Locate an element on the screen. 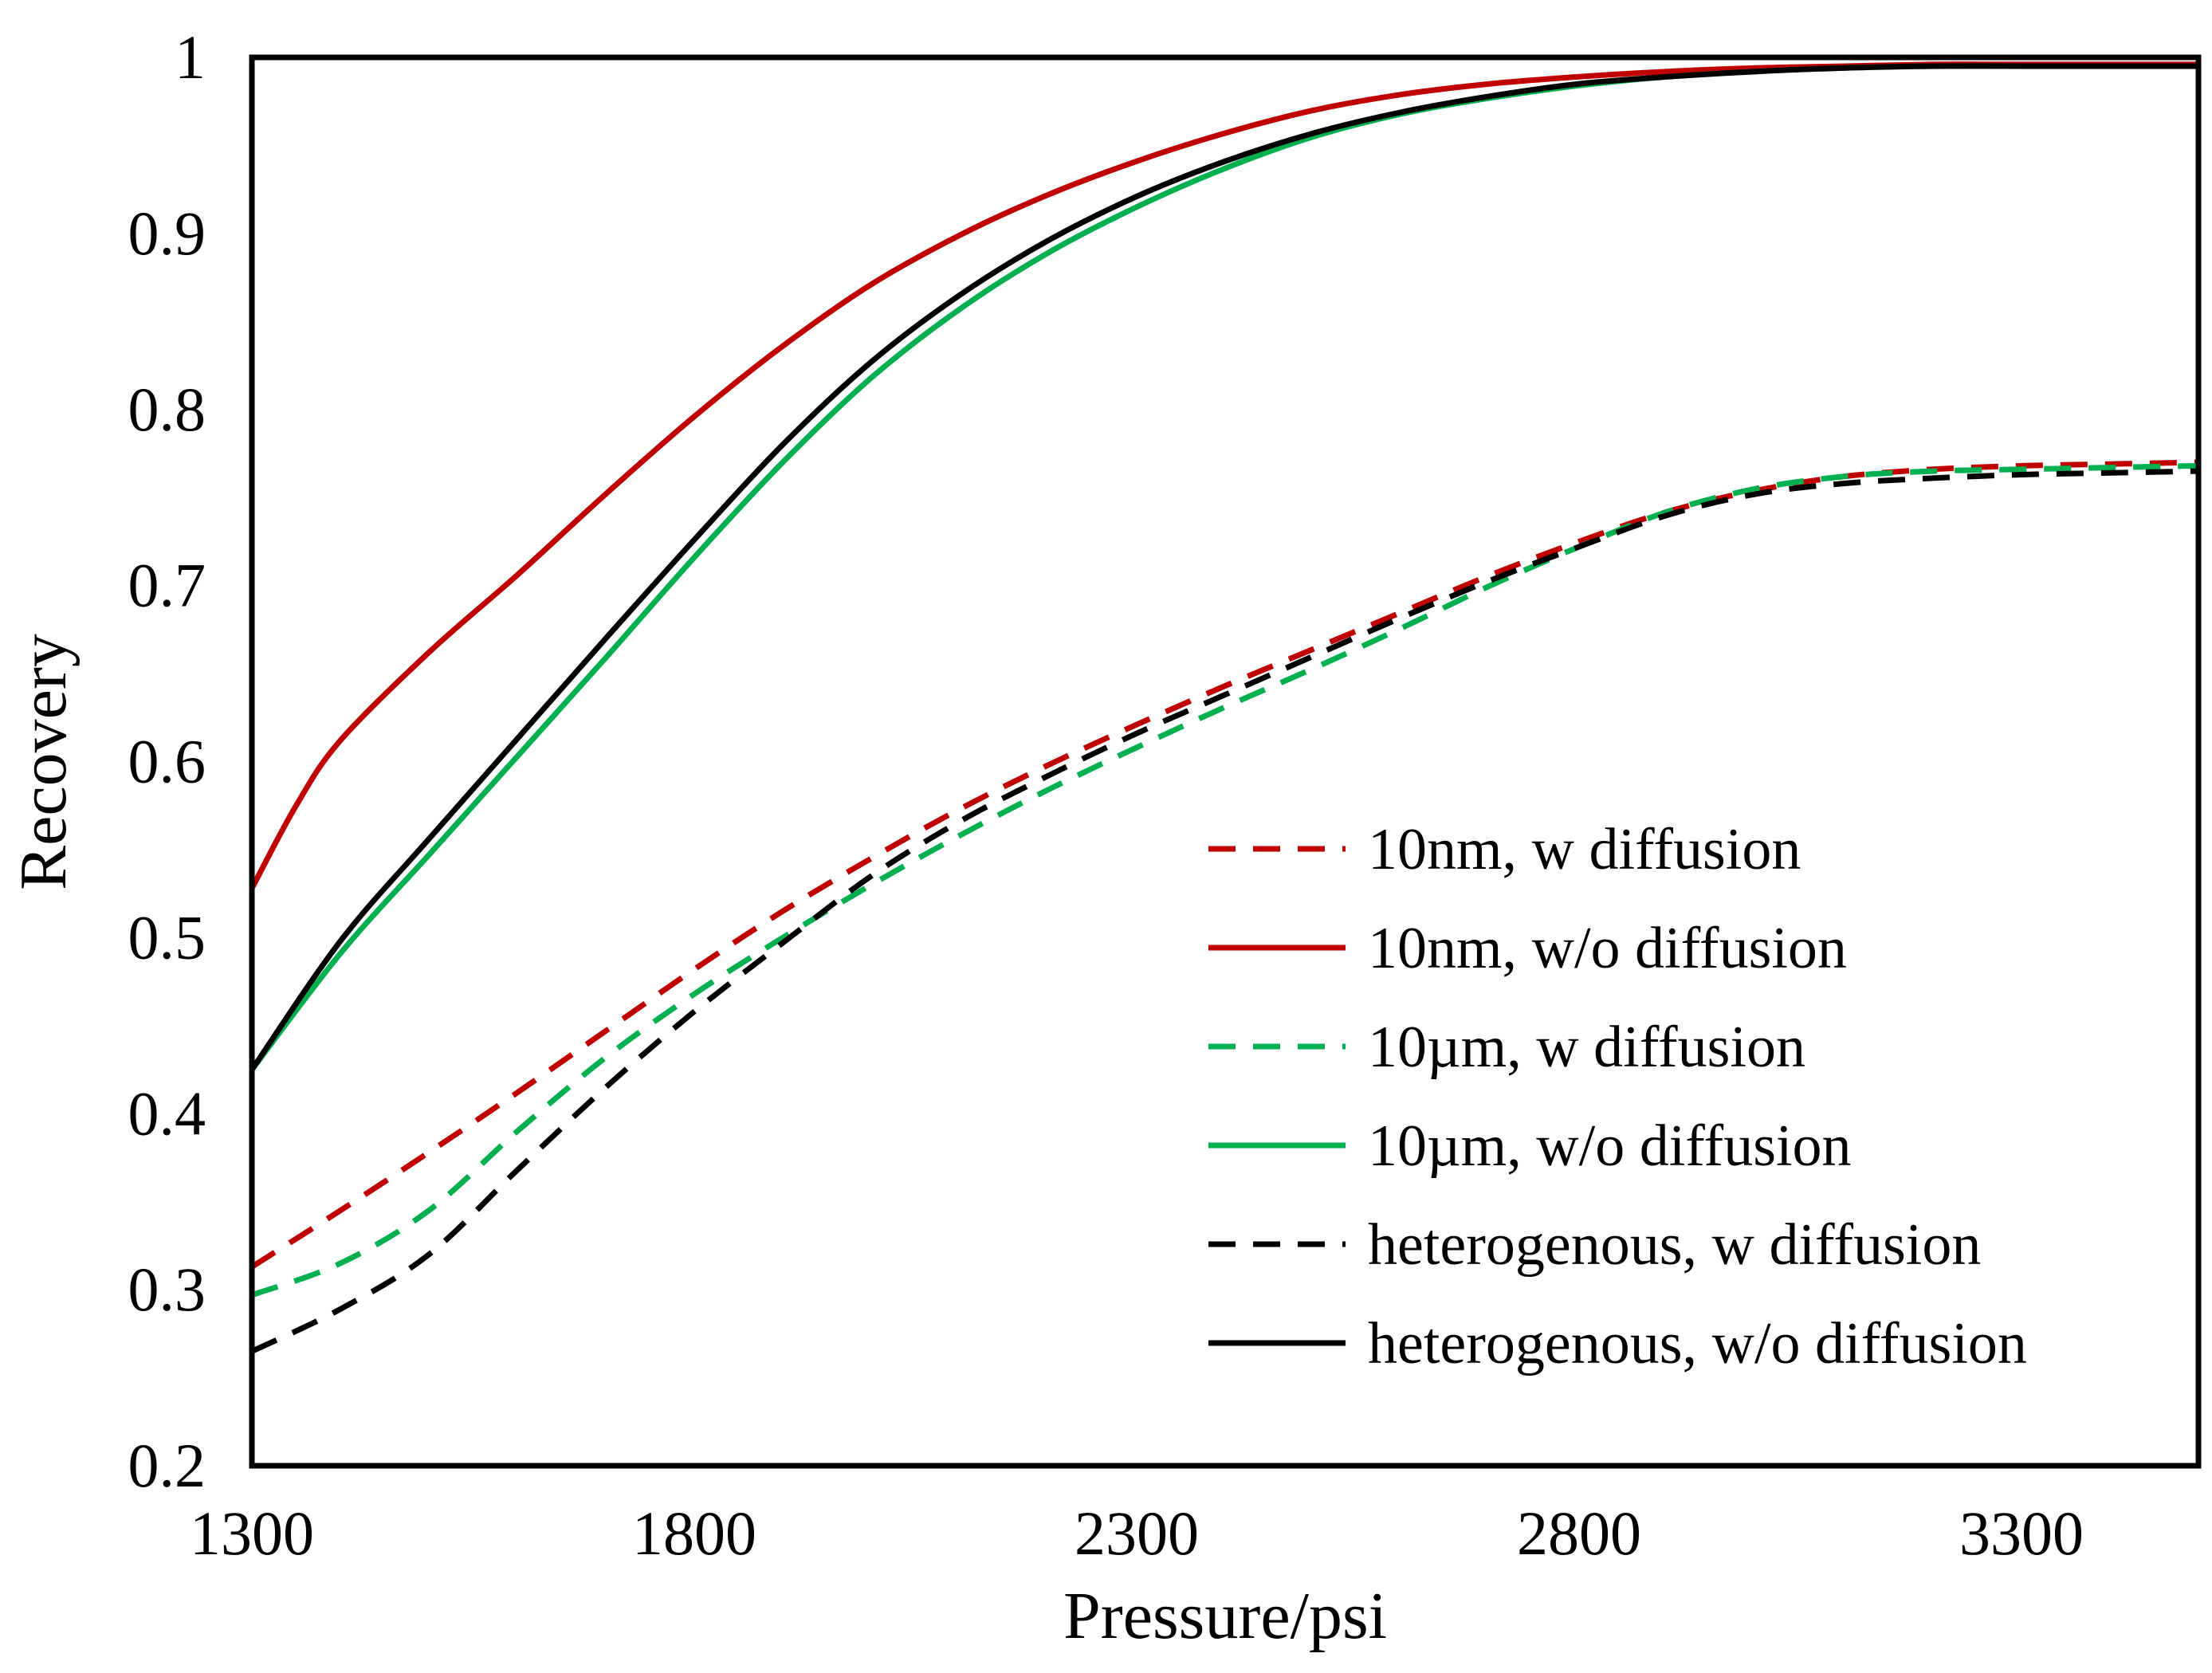 This screenshot has width=2212, height=1673. y-tick-label: 0.8 is located at coordinates (167, 410).